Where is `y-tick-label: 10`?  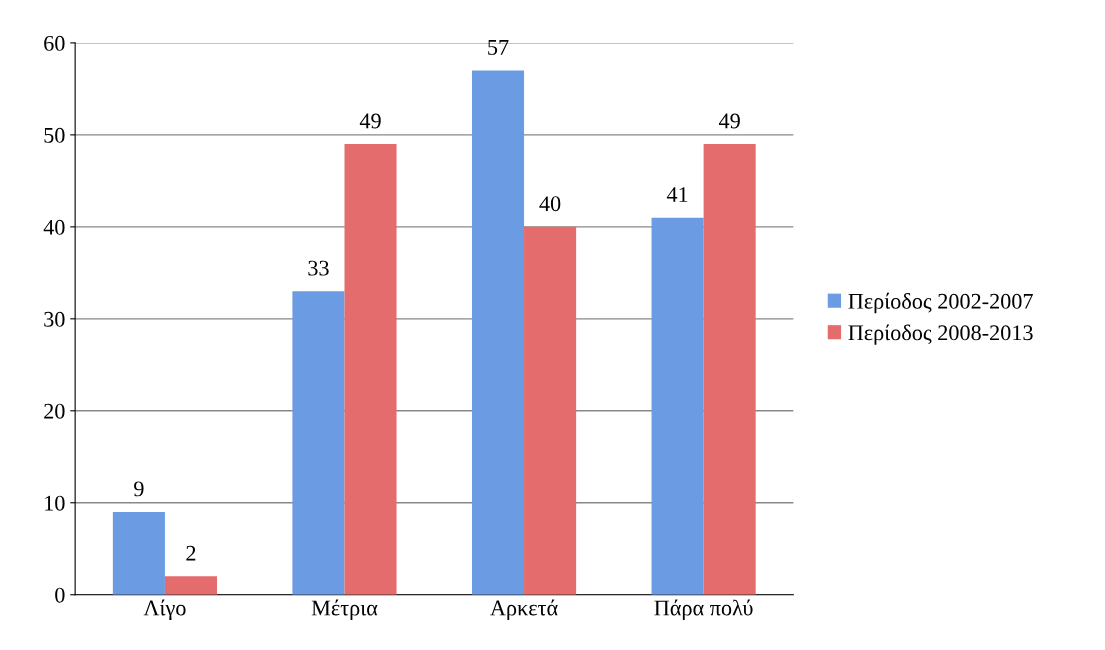 y-tick-label: 10 is located at coordinates (55, 503).